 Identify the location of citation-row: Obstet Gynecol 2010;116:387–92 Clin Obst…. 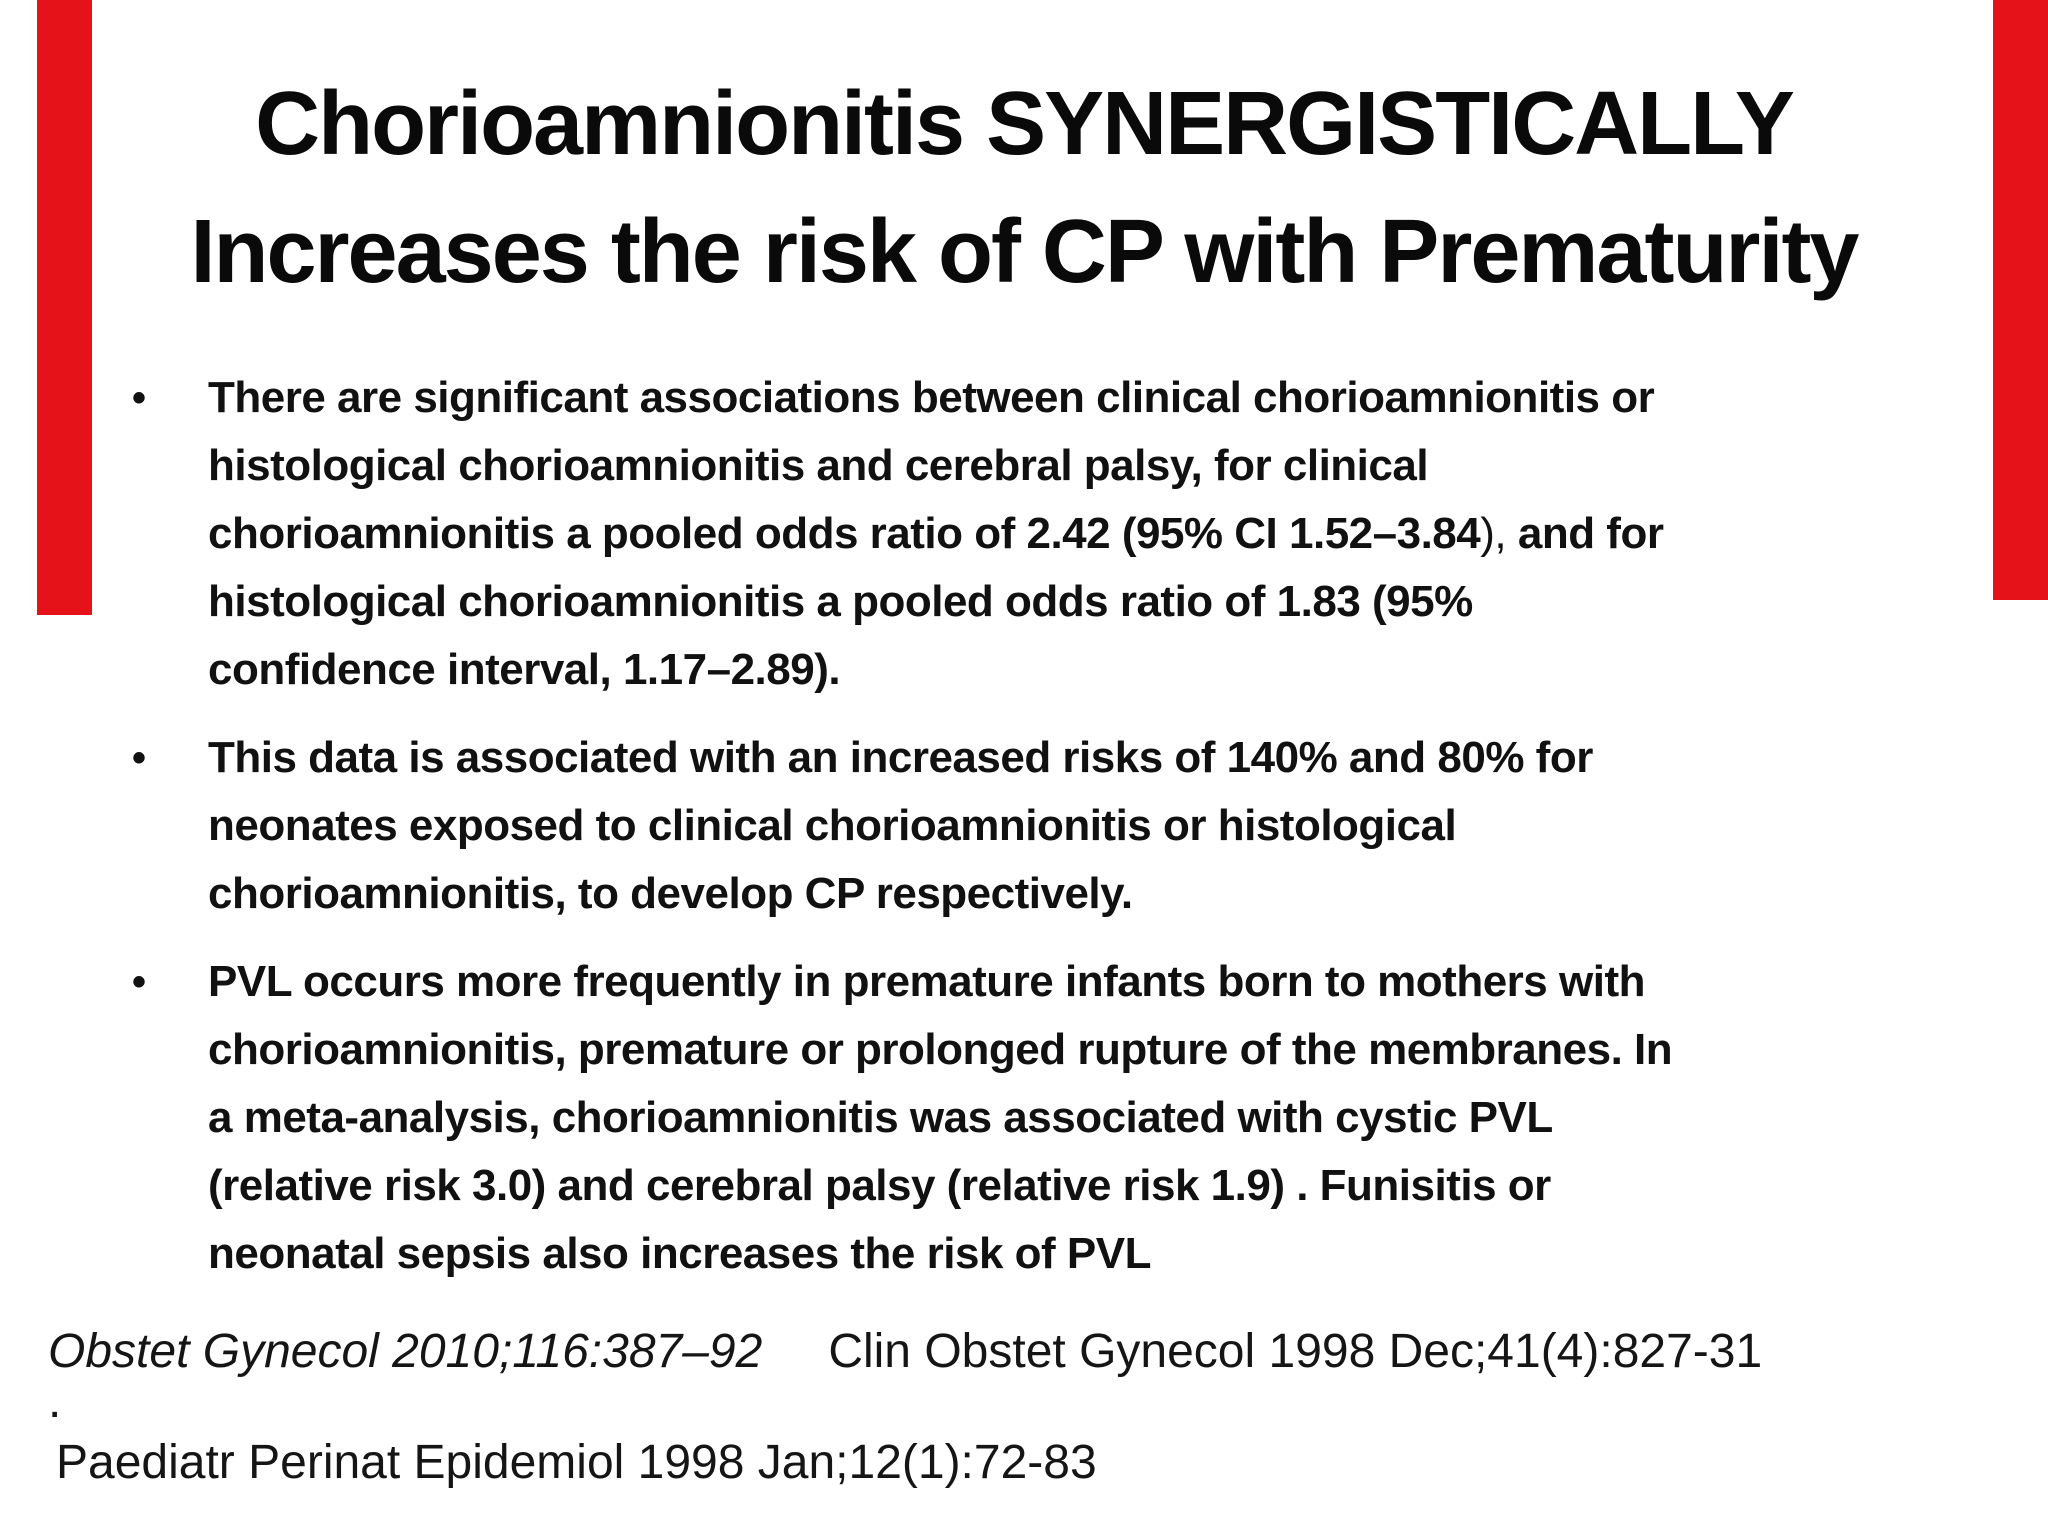
(1028, 1352).